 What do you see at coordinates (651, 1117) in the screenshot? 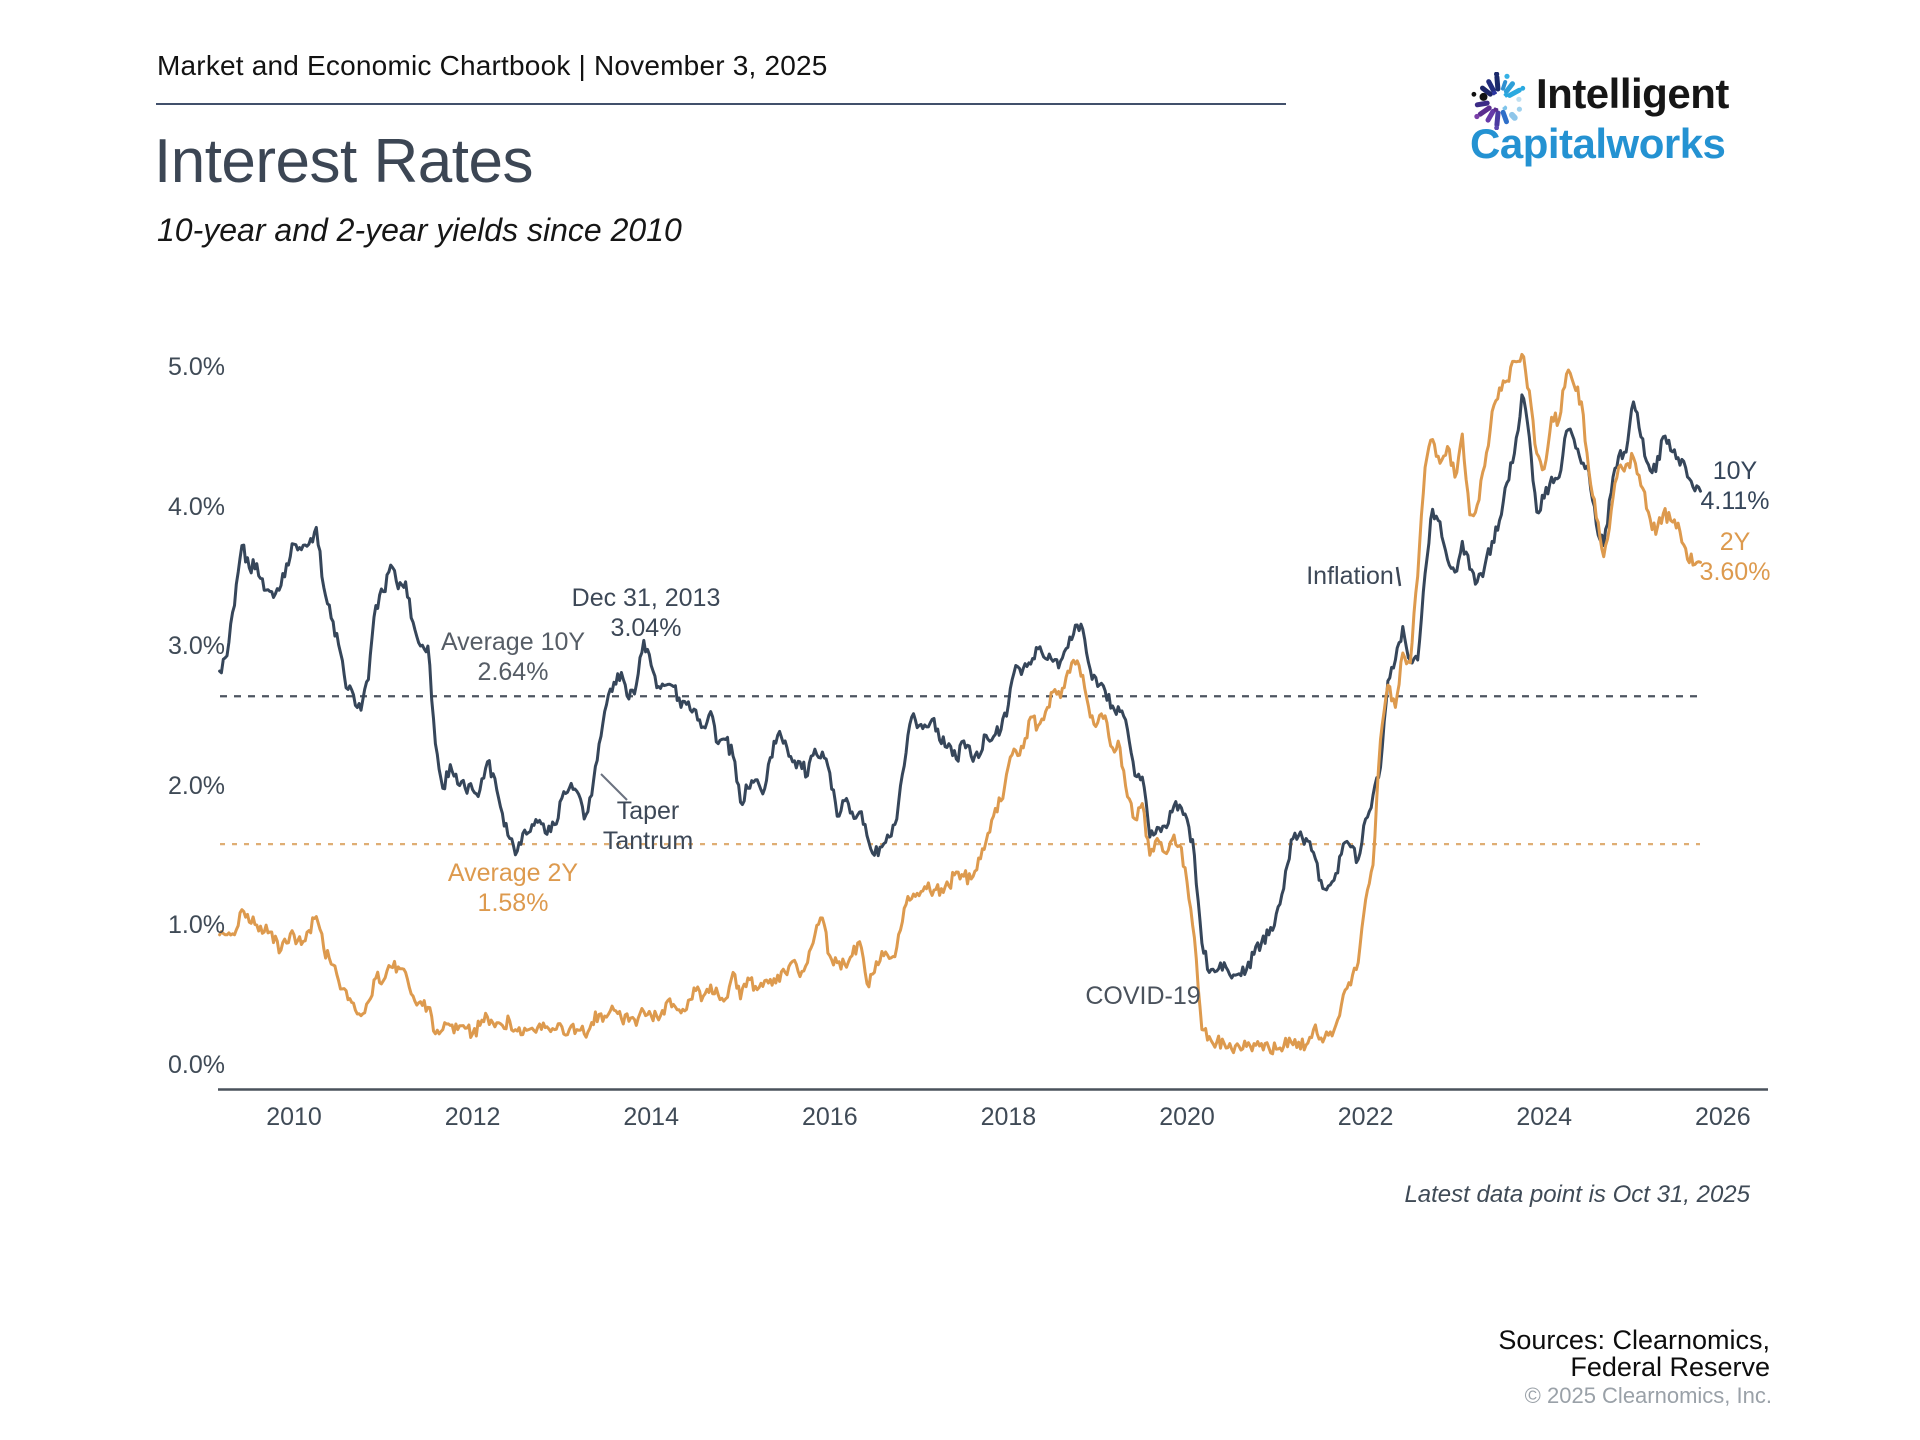
I see `x-axis-tick-label: 2014` at bounding box center [651, 1117].